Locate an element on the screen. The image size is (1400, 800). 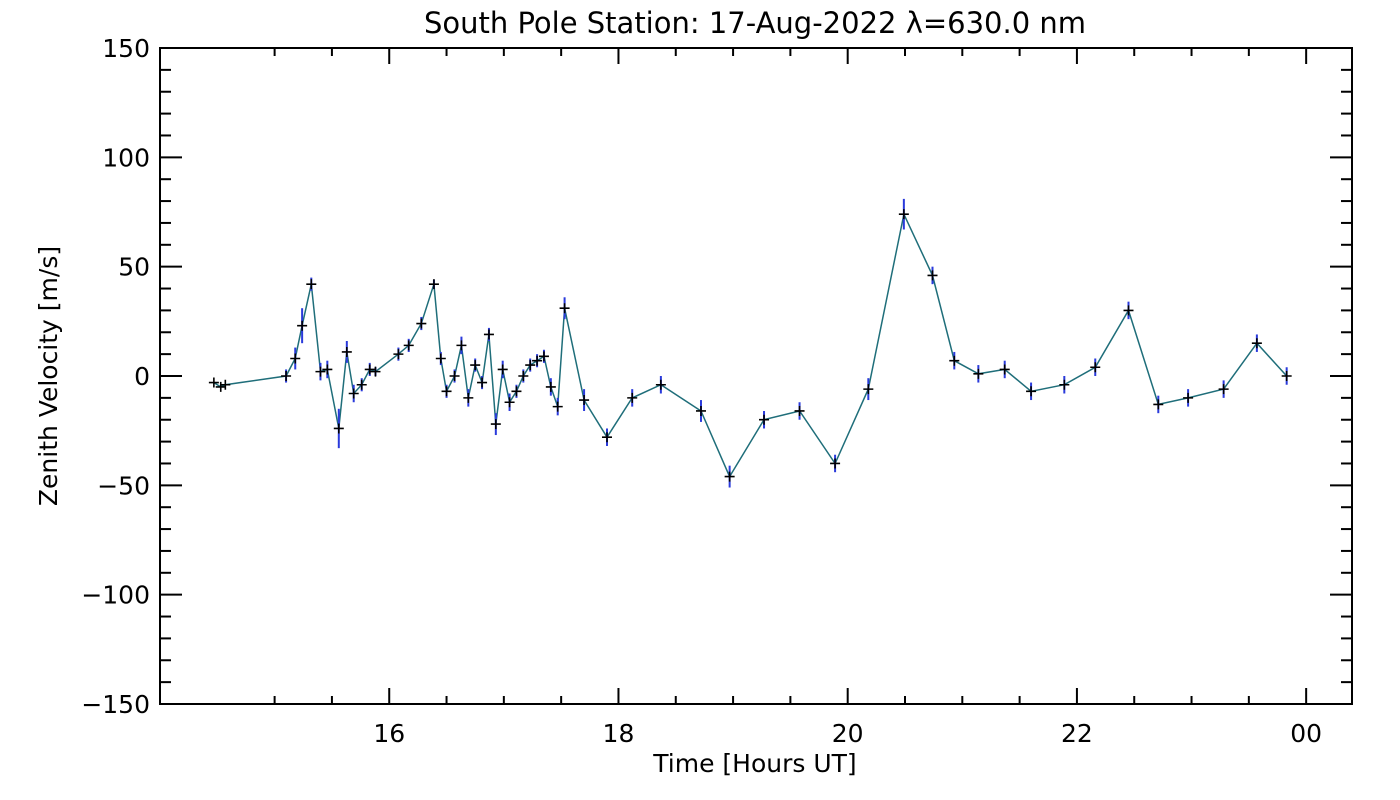
y-tick-label: 150 is located at coordinates (126, 48).